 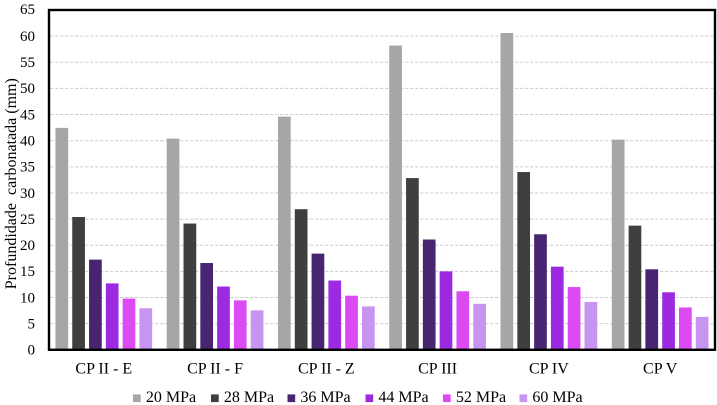 I want to click on svg-text: 44 MPa, so click(x=403, y=397).